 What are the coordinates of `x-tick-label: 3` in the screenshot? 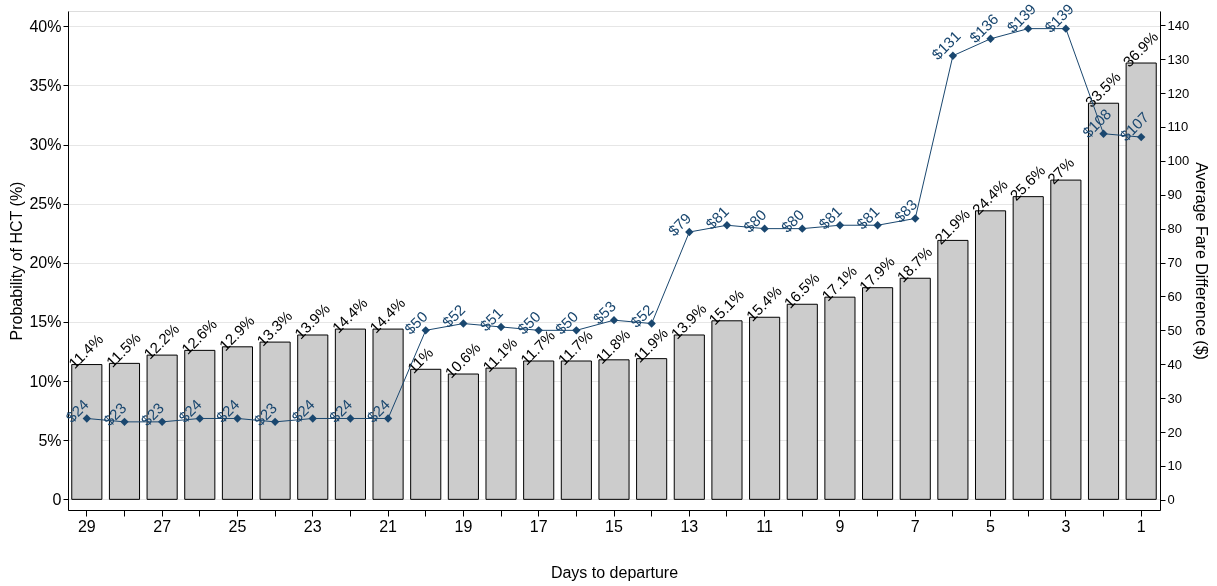 It's located at (1066, 526).